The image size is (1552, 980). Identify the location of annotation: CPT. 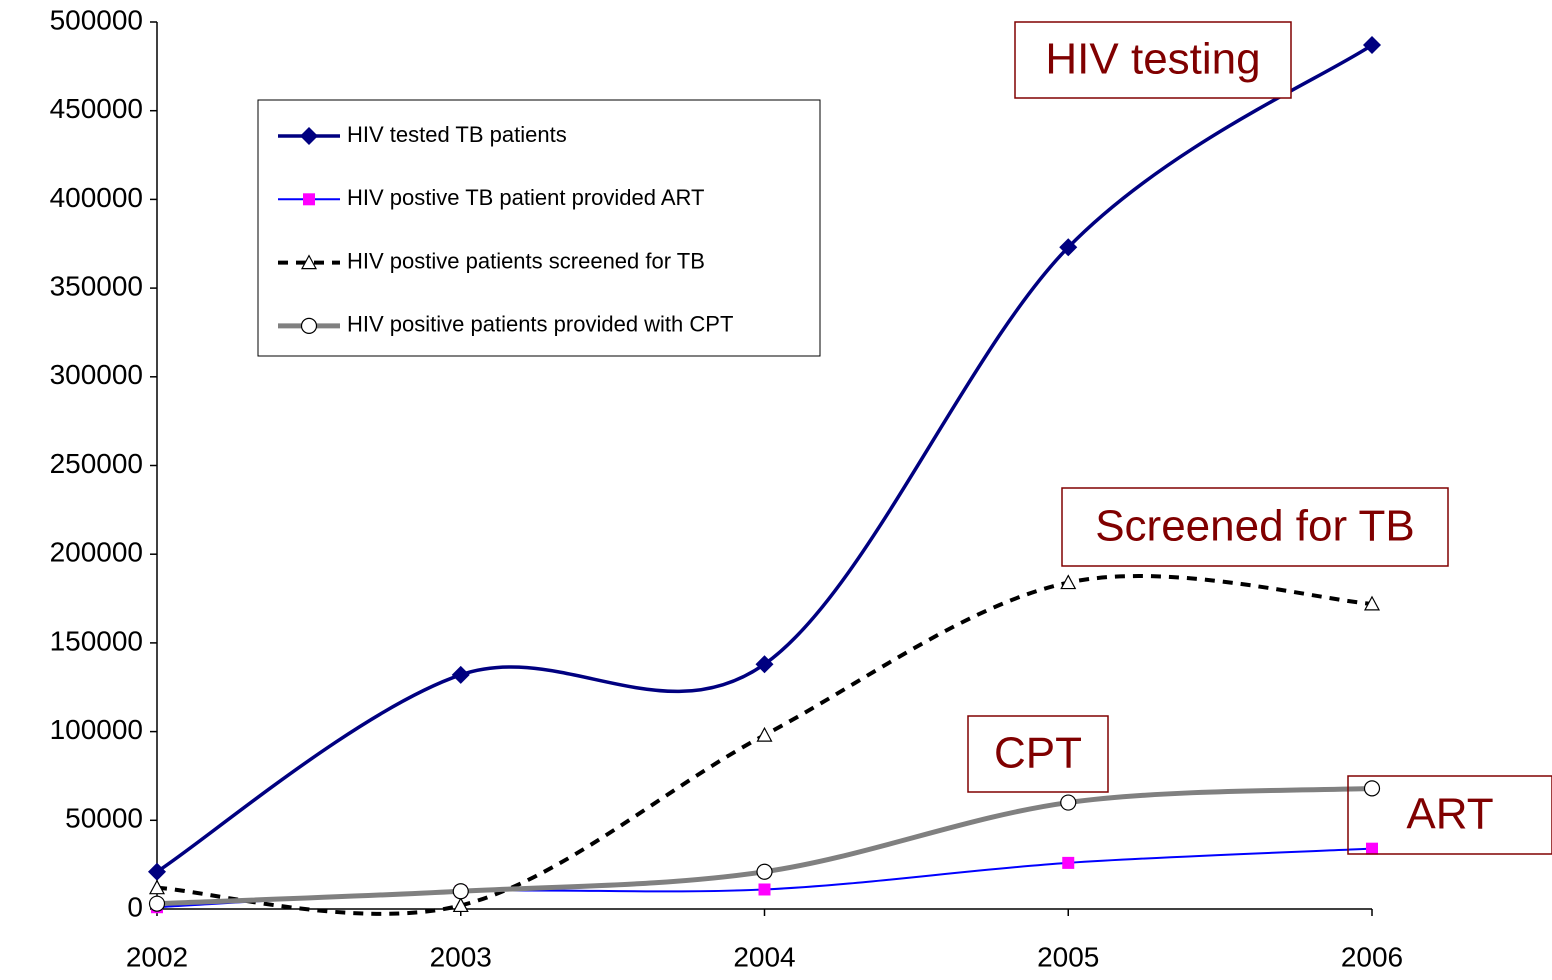
(1038, 753).